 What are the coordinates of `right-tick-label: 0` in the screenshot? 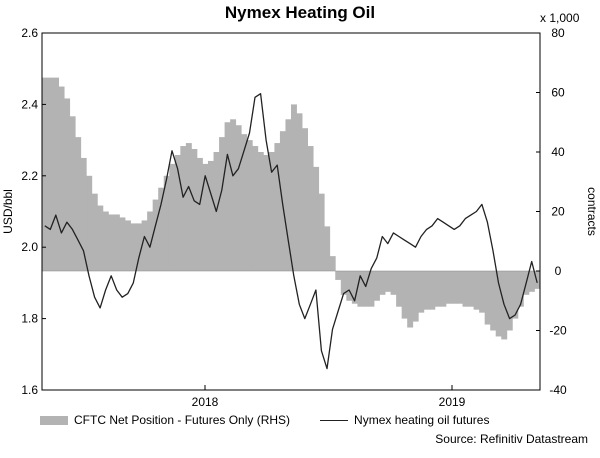 It's located at (558, 271).